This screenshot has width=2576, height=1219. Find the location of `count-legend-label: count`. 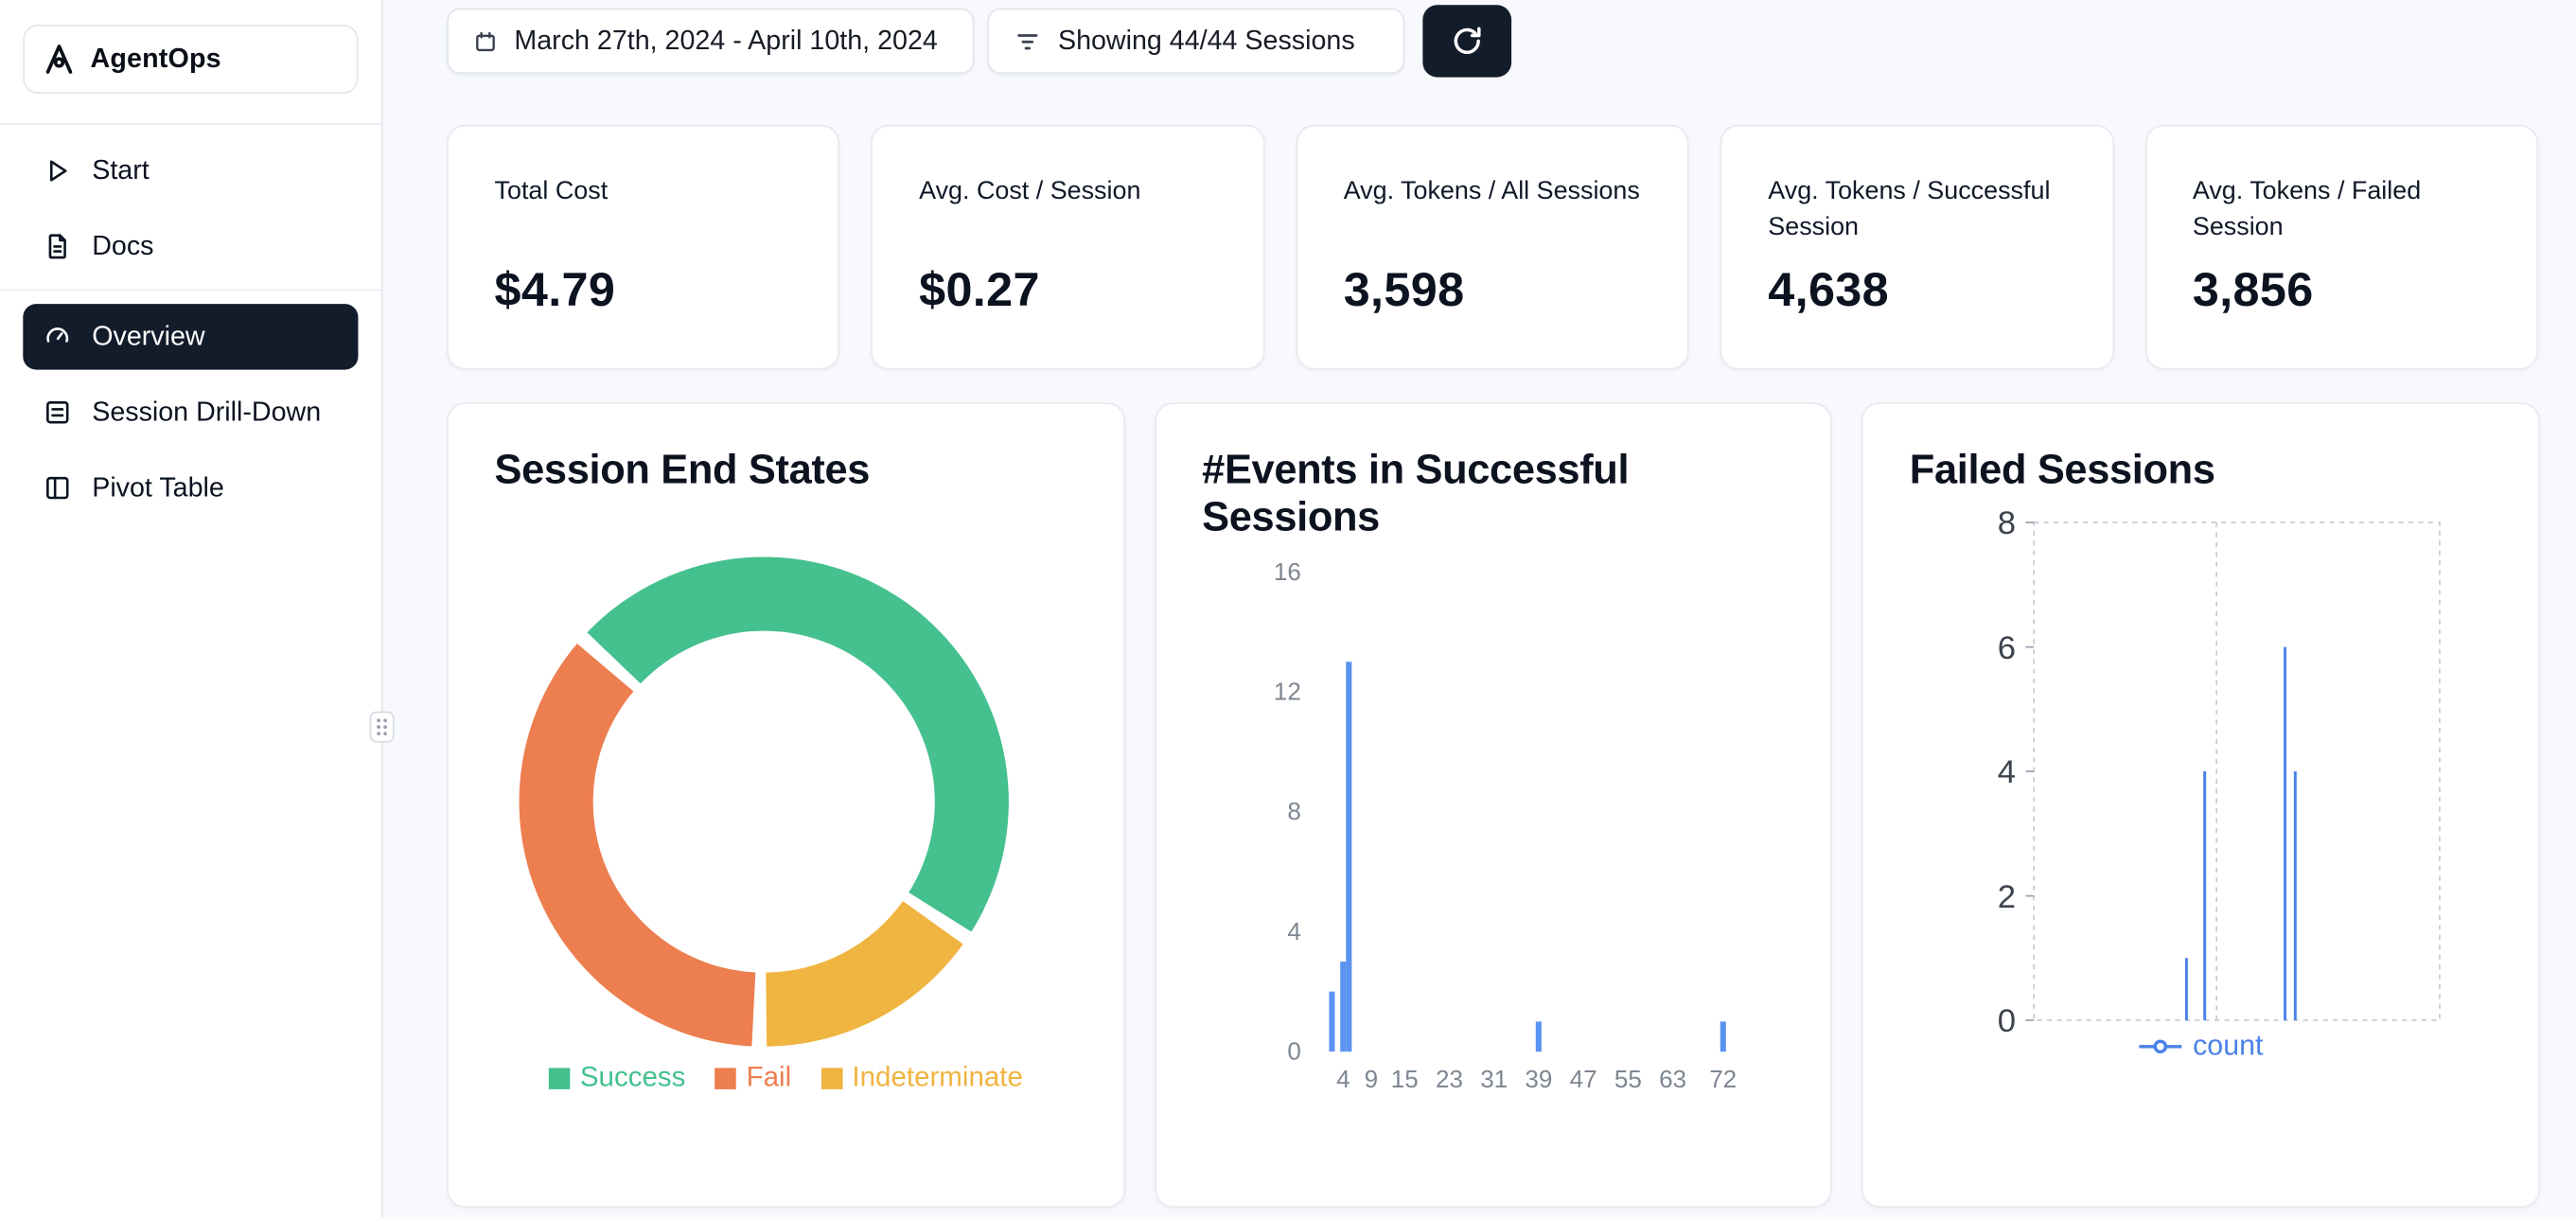

count-legend-label: count is located at coordinates (2228, 1045).